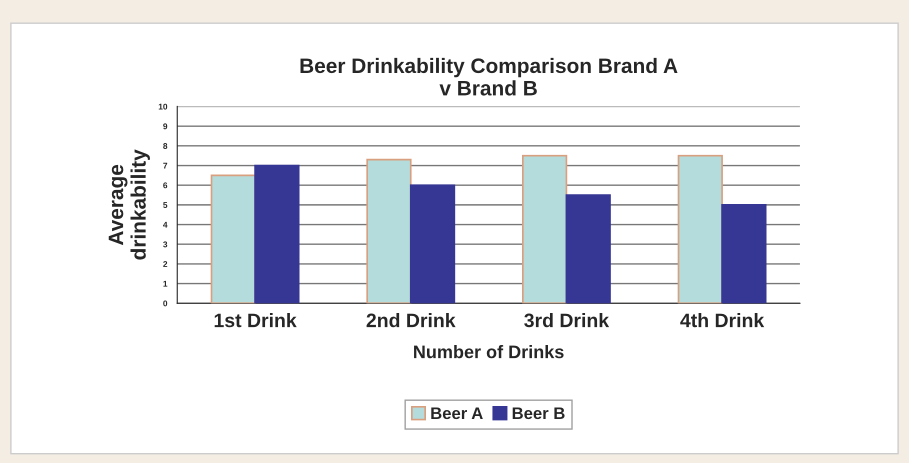  What do you see at coordinates (165, 303) in the screenshot?
I see `y-tick-label: 0` at bounding box center [165, 303].